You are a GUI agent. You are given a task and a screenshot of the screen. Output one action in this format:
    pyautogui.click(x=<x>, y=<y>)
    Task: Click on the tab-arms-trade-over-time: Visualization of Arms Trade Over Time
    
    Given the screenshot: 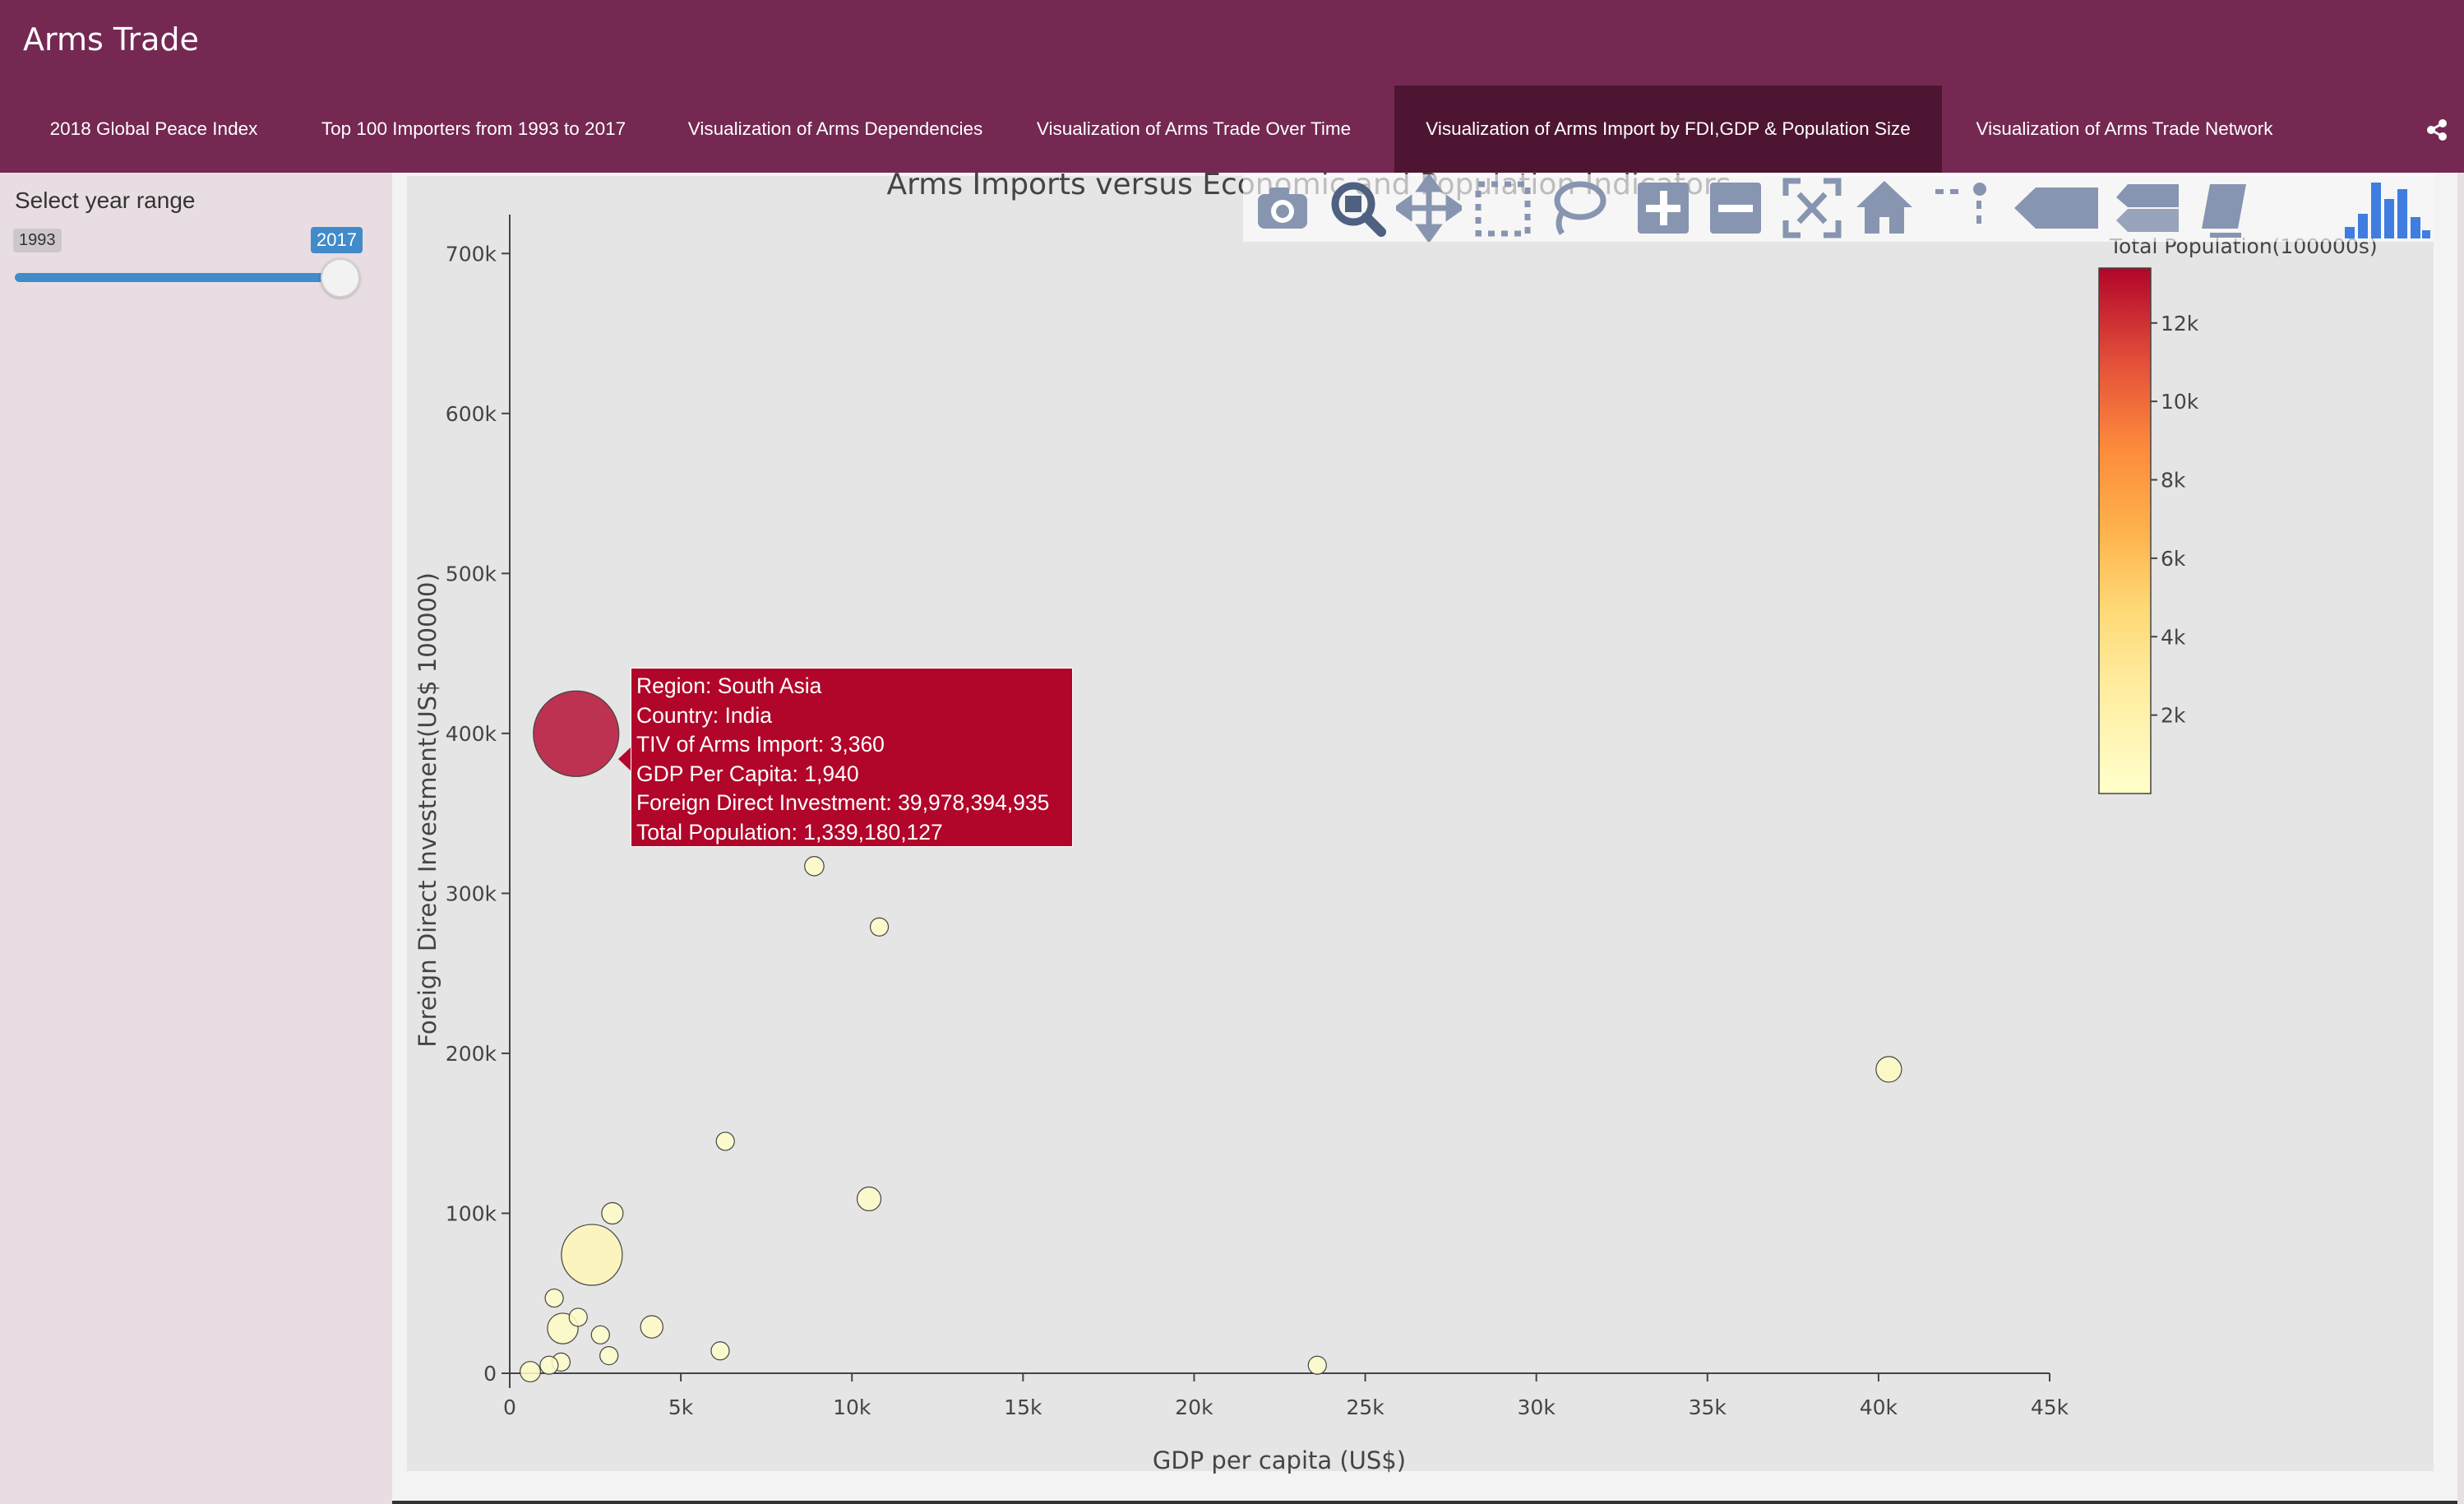 What is the action you would take?
    pyautogui.click(x=1194, y=128)
    